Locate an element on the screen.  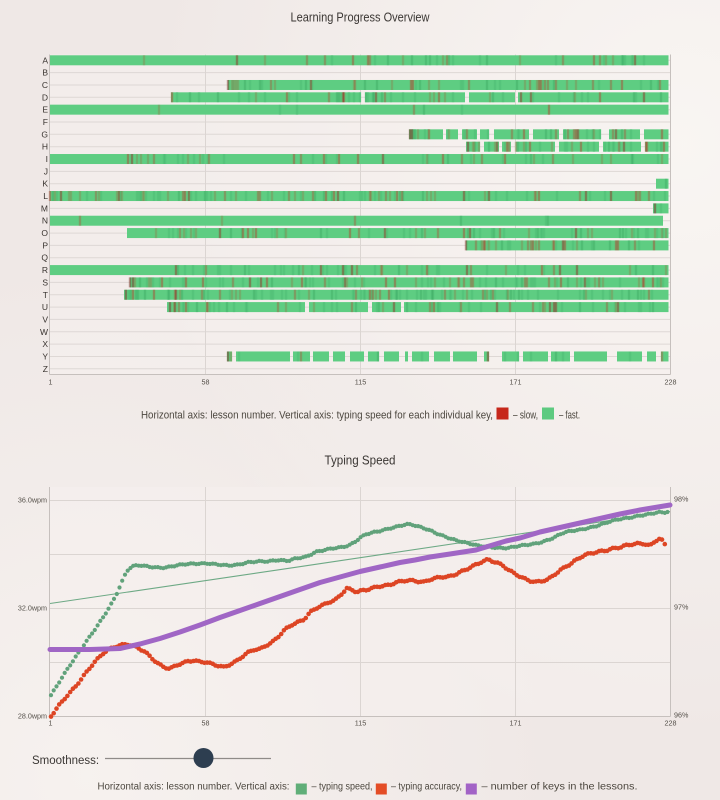
svg-text: 97% is located at coordinates (681, 607).